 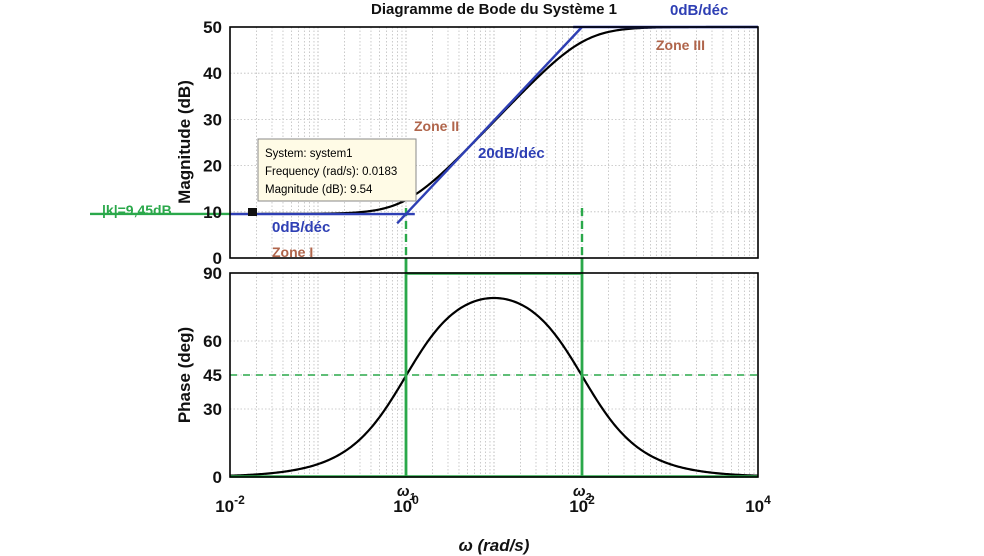 What do you see at coordinates (582, 493) in the screenshot?
I see `omega-label-2: ω2` at bounding box center [582, 493].